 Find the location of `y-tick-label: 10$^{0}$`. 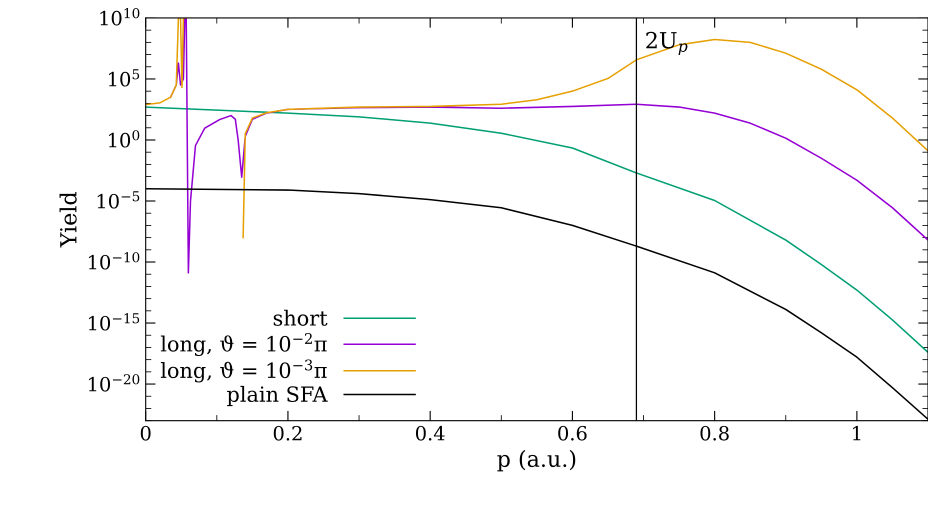

y-tick-label: 10$^{0}$ is located at coordinates (124, 139).